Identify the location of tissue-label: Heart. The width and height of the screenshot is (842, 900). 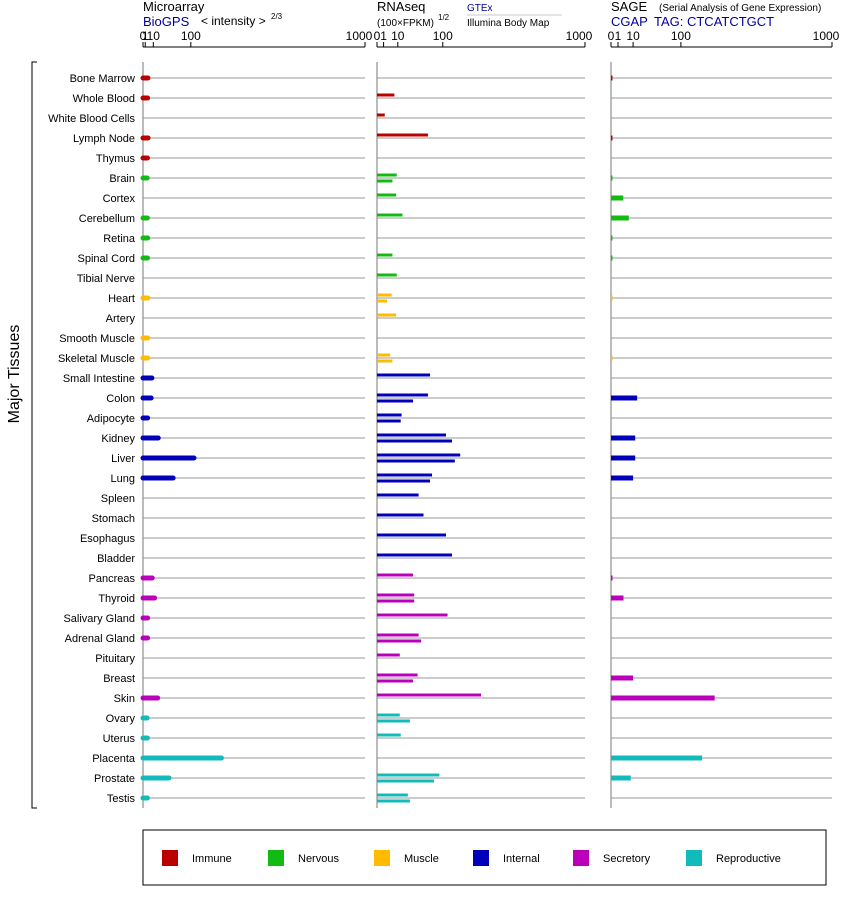
(121, 299).